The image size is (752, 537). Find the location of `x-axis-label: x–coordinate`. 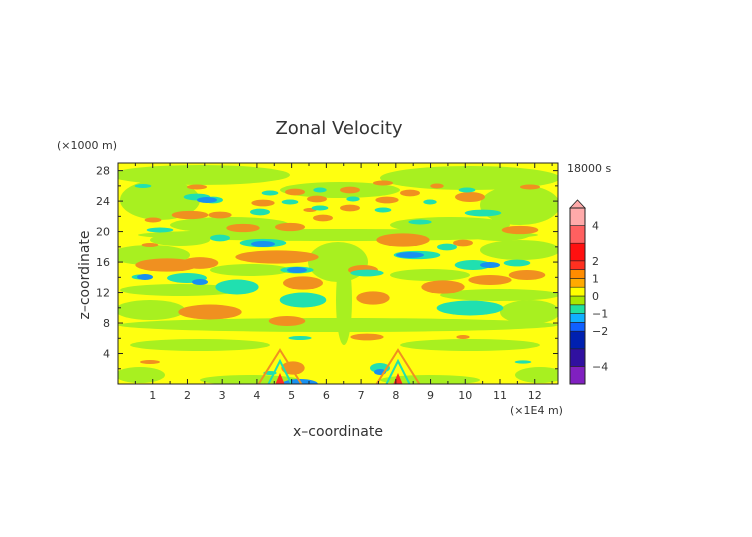

x-axis-label: x–coordinate is located at coordinates (338, 432).